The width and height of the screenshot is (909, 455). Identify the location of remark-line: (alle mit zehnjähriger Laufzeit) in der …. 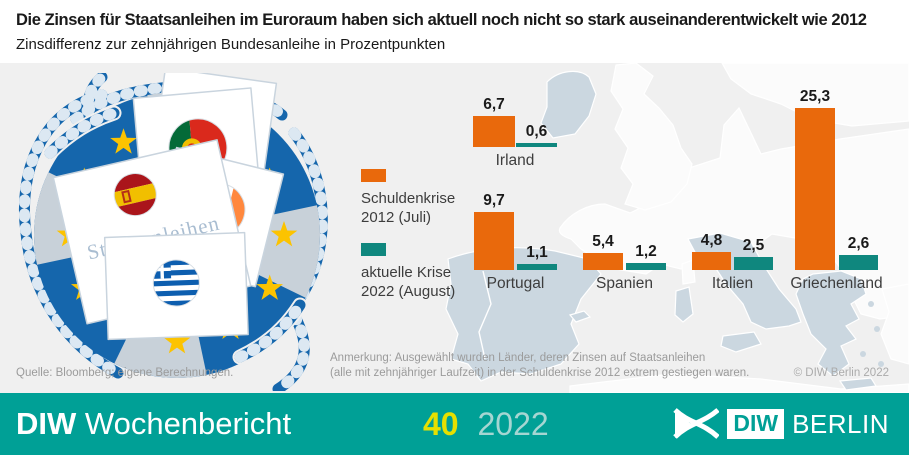
(540, 373).